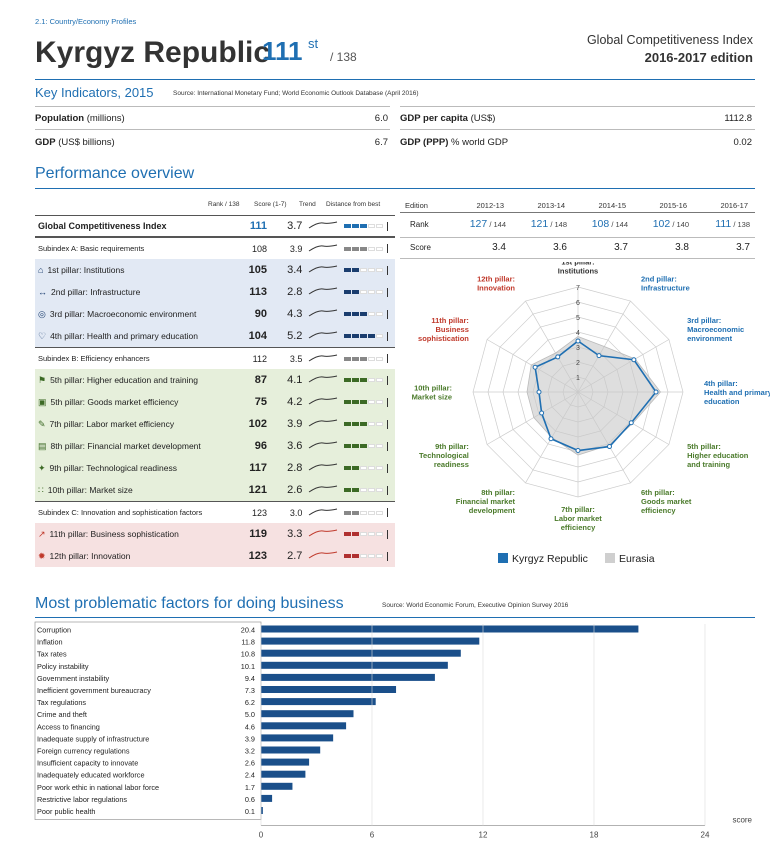 Image resolution: width=777 pixels, height=841 pixels. Describe the element at coordinates (578, 318) in the screenshot. I see `radar-tick-label: 5` at that location.